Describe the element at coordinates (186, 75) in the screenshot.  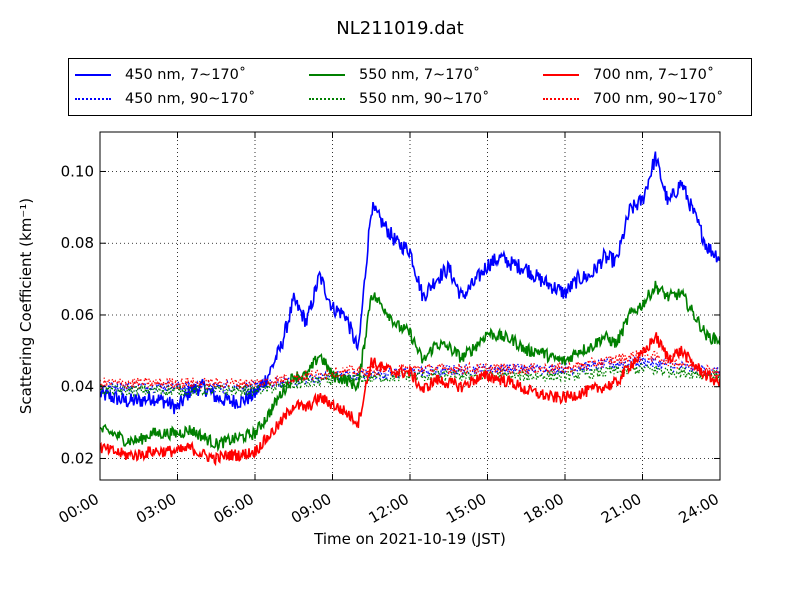
I see `legend-label: 450 nm, 7∼170˚` at that location.